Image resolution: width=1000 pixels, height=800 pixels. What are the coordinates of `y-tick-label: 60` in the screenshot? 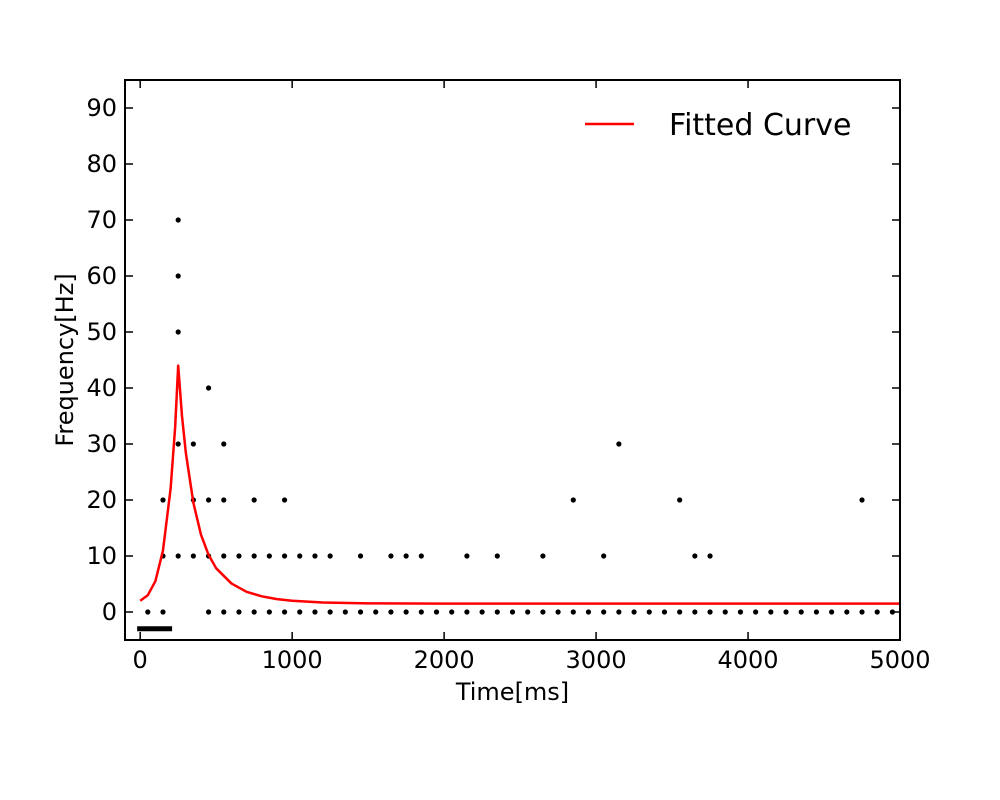 It's located at (101, 276).